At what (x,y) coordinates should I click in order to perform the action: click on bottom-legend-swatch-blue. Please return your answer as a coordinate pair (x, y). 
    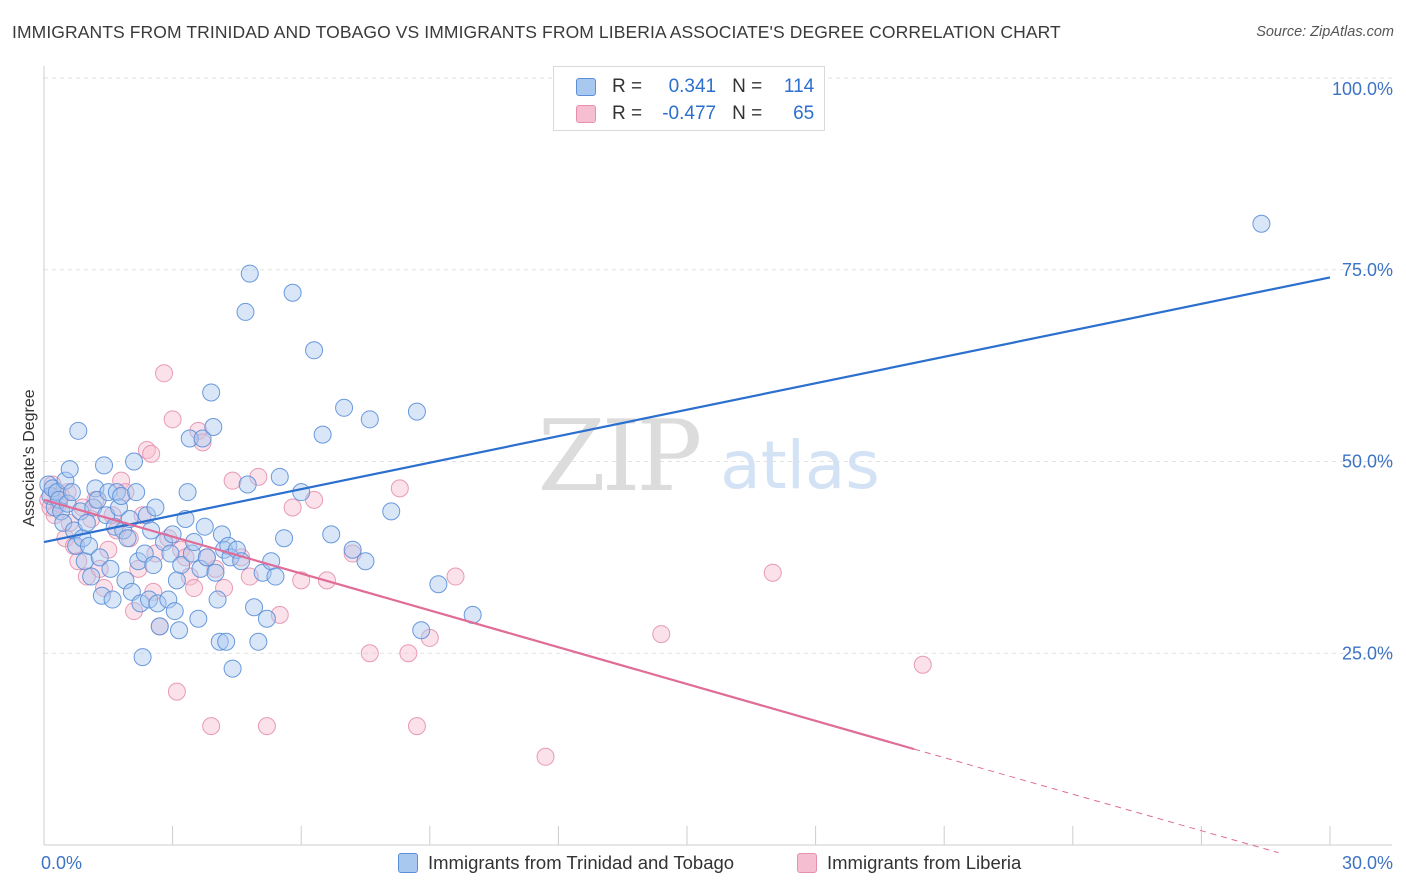
    Looking at the image, I should click on (408, 863).